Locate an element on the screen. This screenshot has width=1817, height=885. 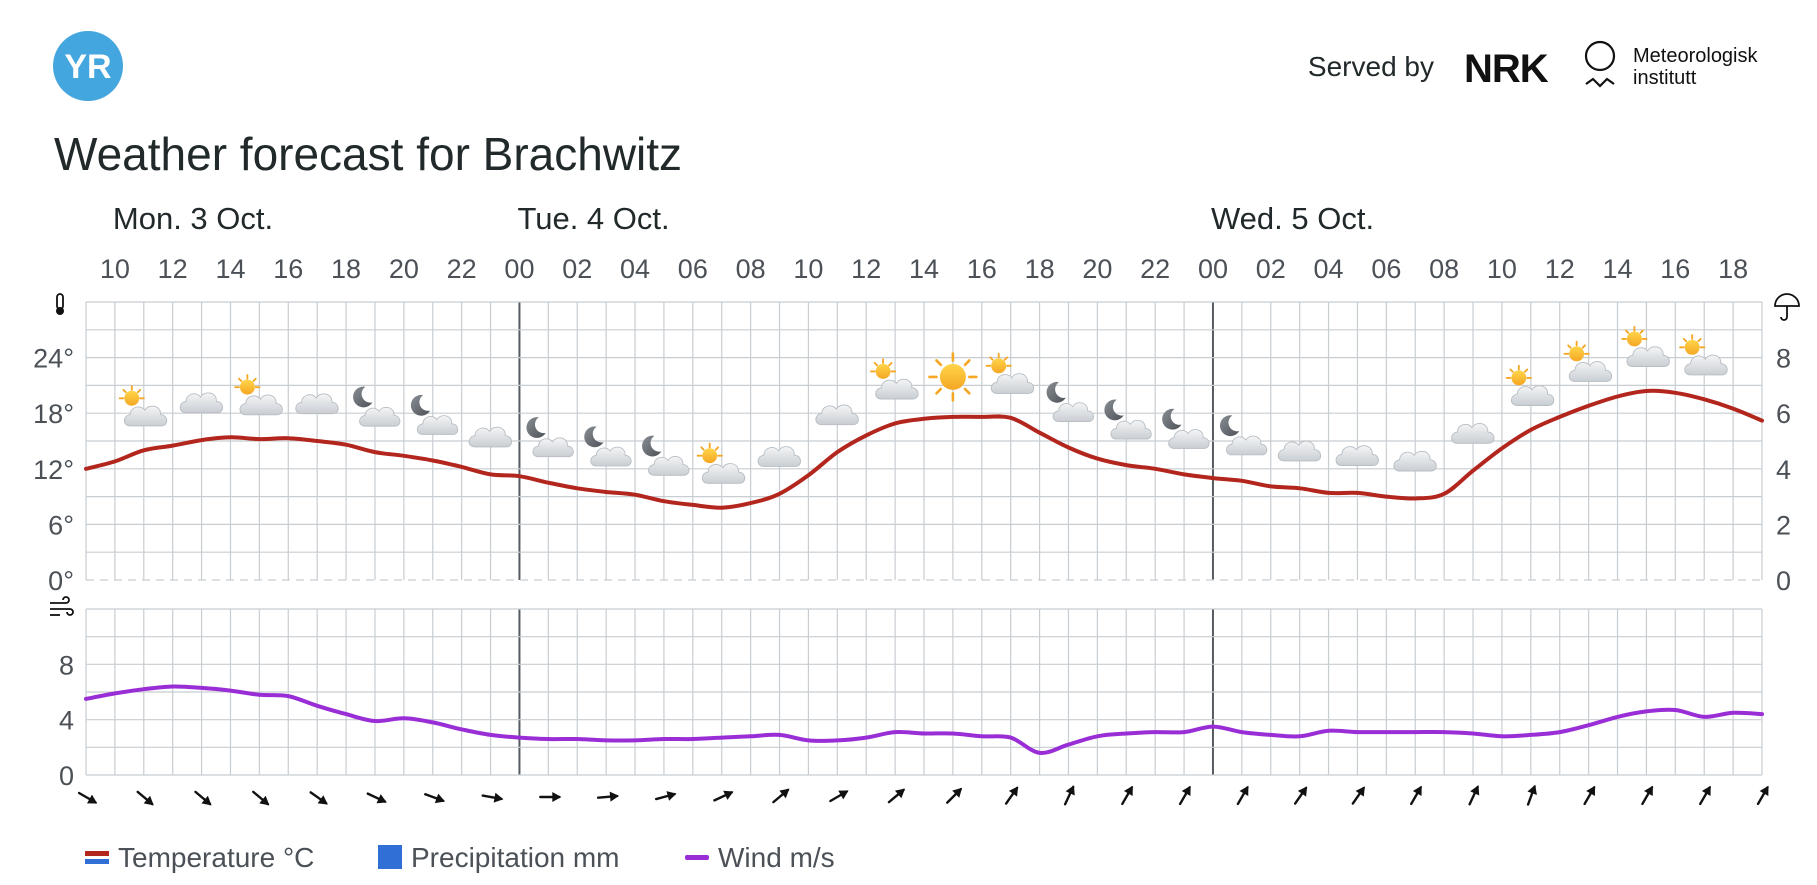
precipitation-y-axis: 0 2 4 6 8 is located at coordinates (1783, 470).